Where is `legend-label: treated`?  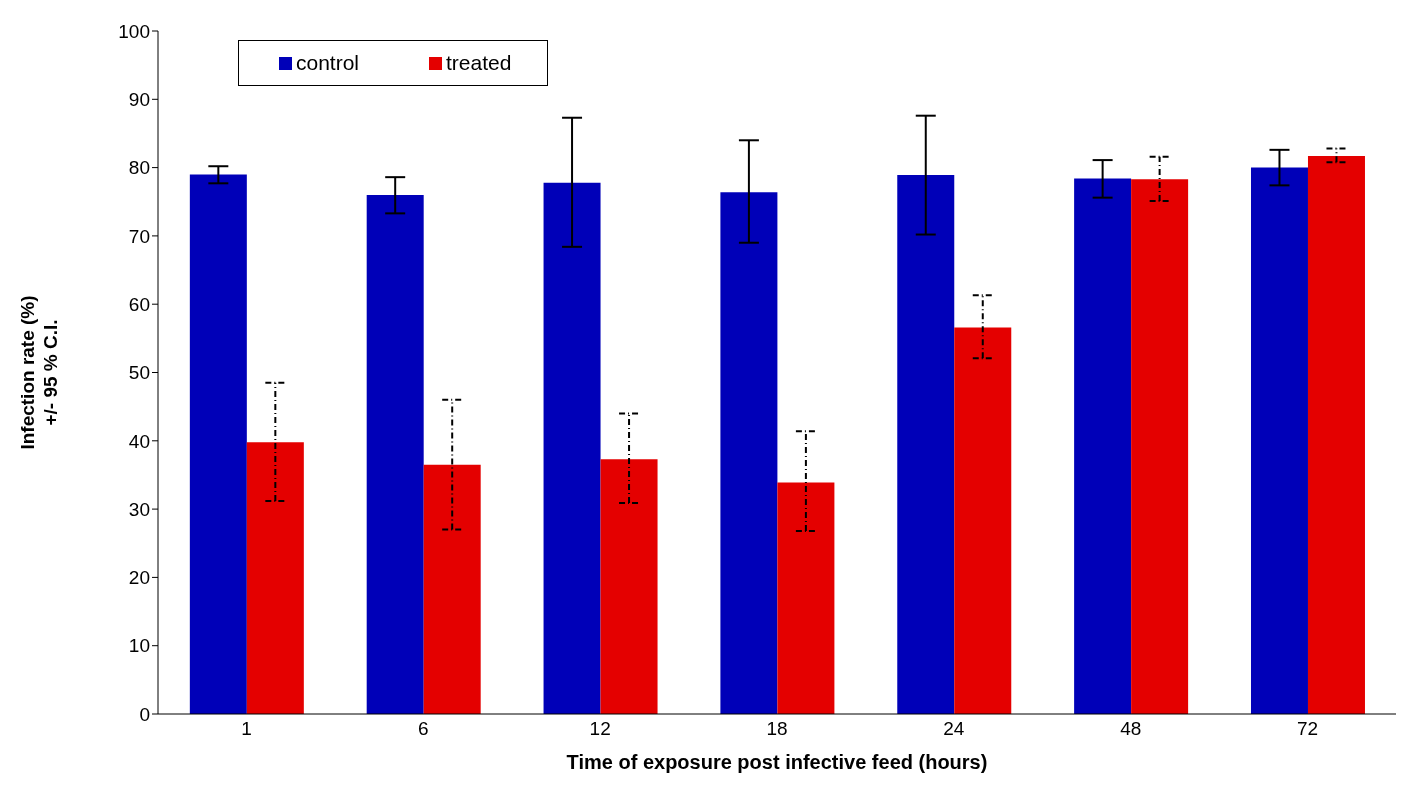
legend-label: treated is located at coordinates (478, 63).